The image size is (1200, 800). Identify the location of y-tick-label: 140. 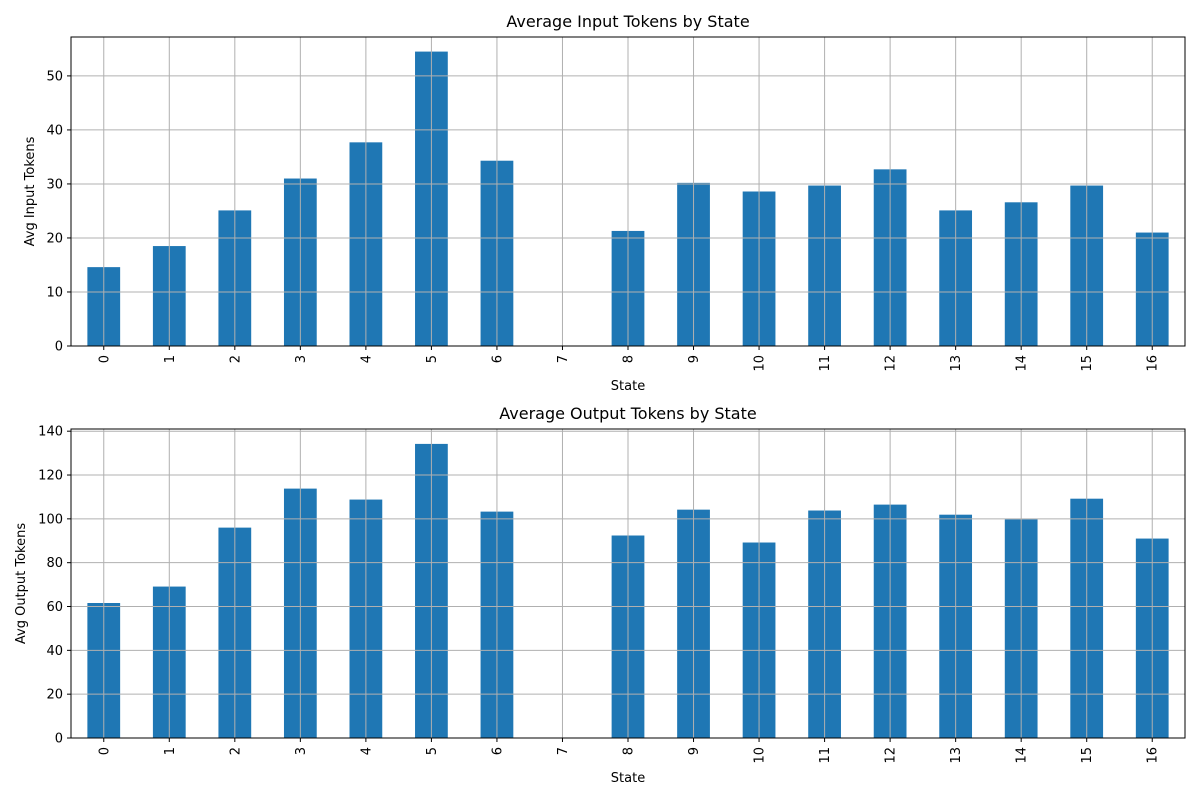
(50, 432).